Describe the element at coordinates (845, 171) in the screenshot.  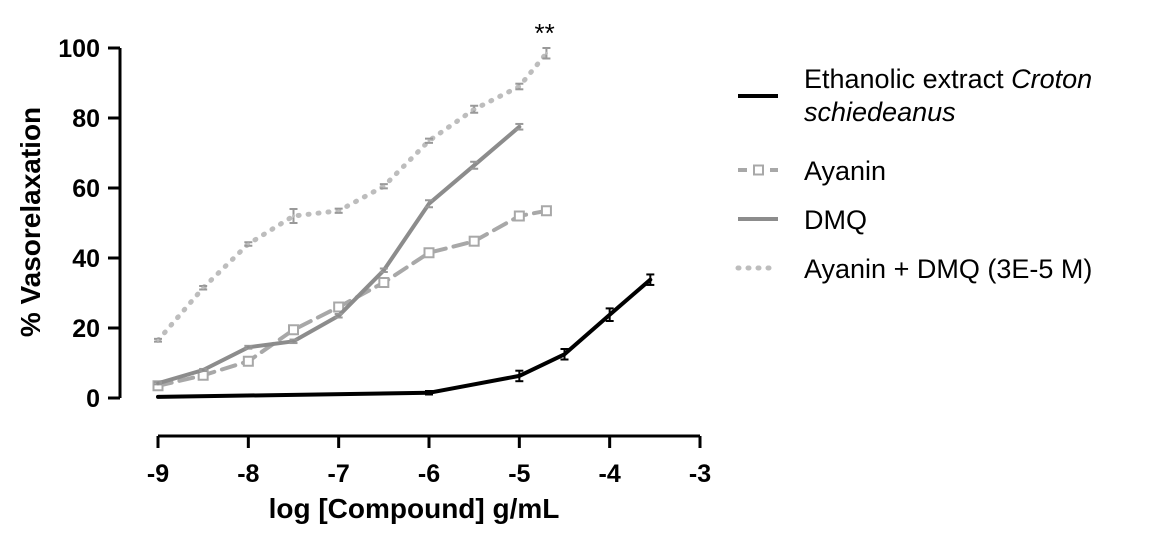
I see `legend-label: Ayanin` at that location.